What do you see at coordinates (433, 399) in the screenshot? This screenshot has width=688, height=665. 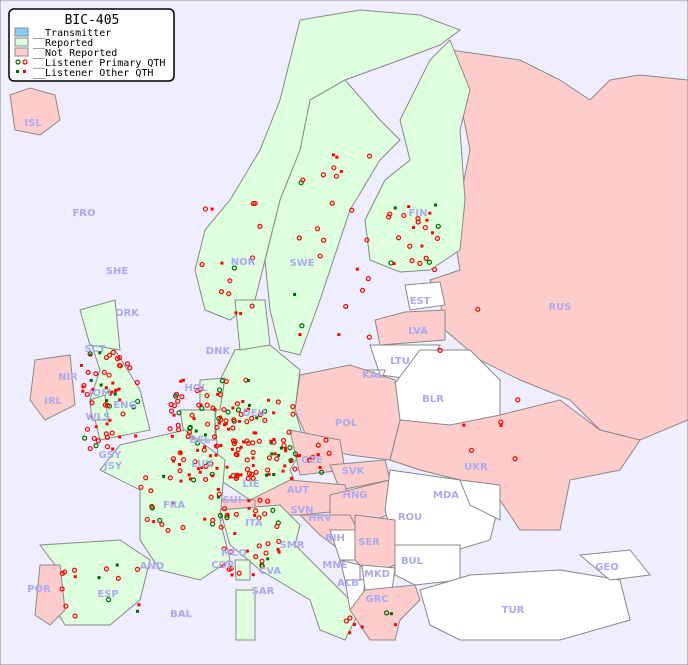 I see `country-label-blr: BLR` at bounding box center [433, 399].